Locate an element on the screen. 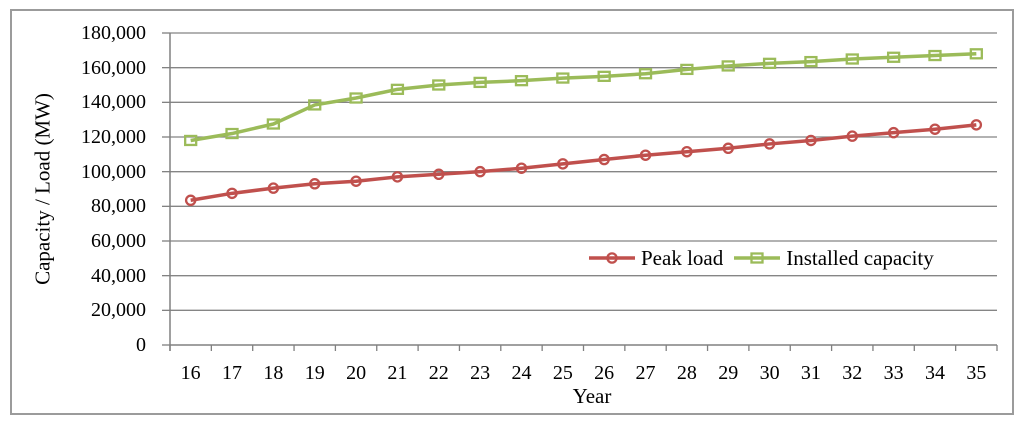  x-axis-tick-label: 17 is located at coordinates (232, 373).